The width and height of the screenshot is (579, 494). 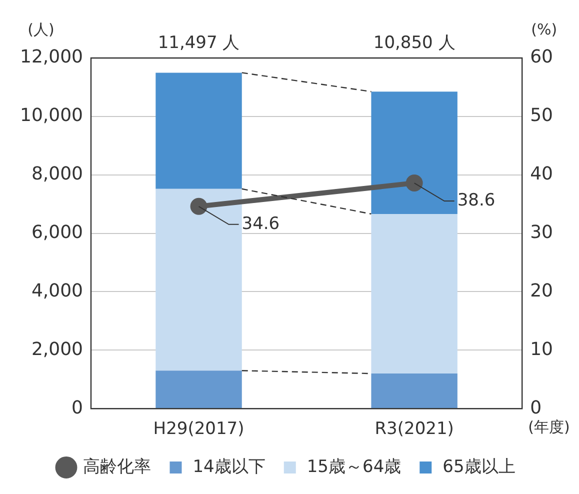 I want to click on y-tick-label: 2,000, so click(x=57, y=349).